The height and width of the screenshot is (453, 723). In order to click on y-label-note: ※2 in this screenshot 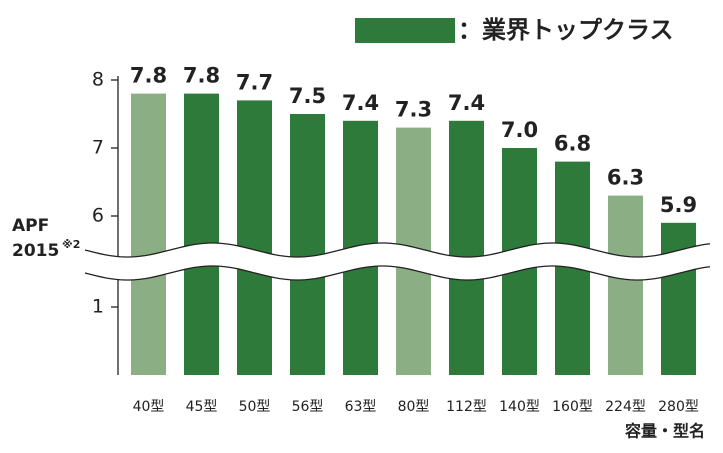, I will do `click(71, 244)`.